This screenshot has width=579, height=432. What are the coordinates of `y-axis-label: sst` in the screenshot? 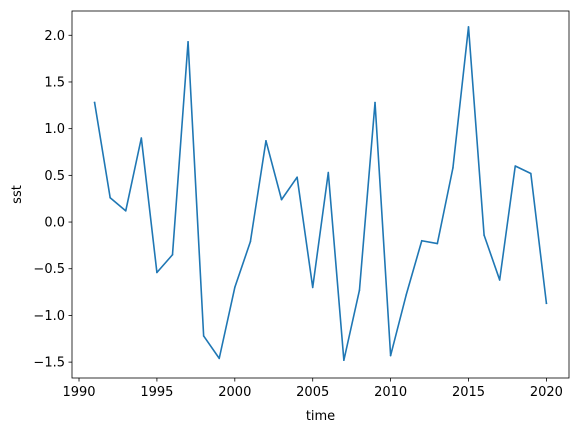 It's located at (17, 194).